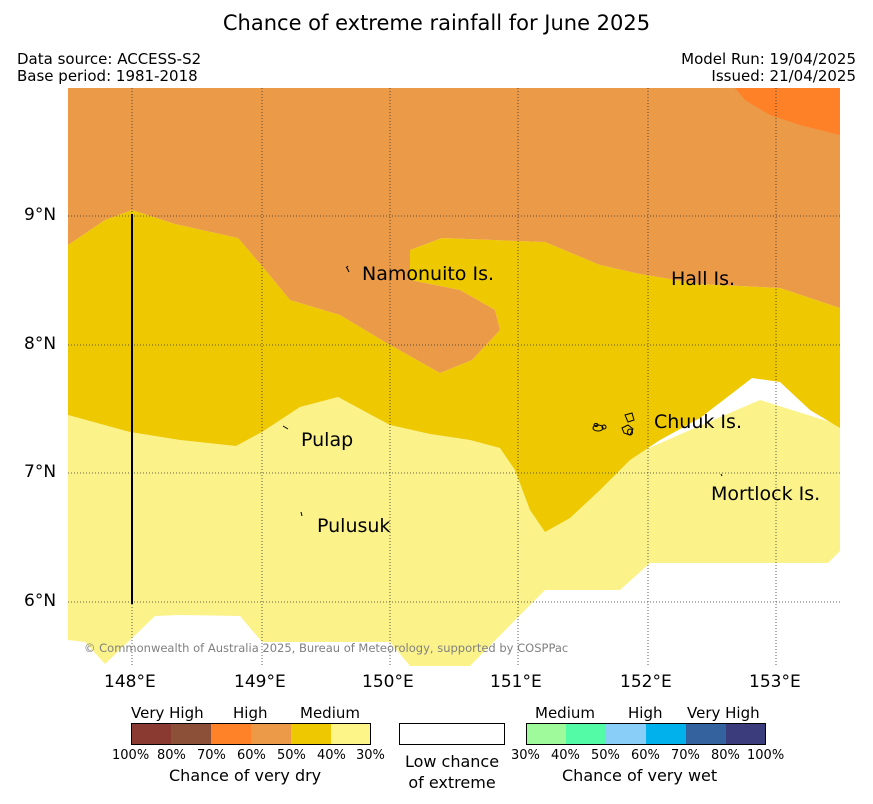 The width and height of the screenshot is (873, 804). Describe the element at coordinates (768, 59) in the screenshot. I see `model-run-label: Model Run: 19/04/2025` at that location.